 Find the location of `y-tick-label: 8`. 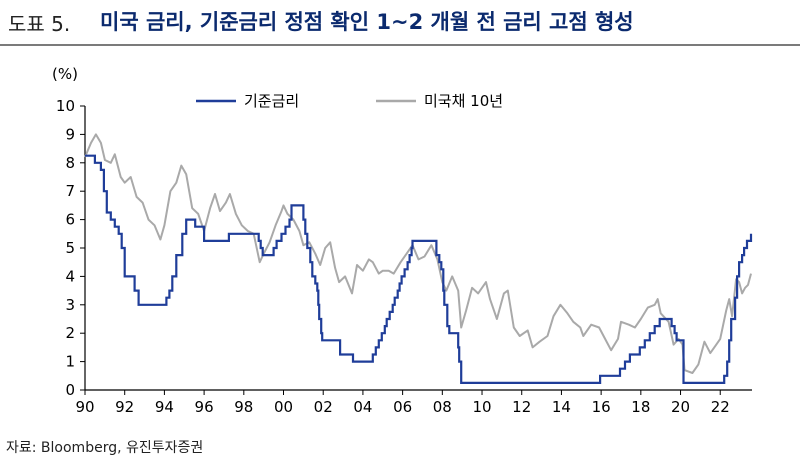

y-tick-label: 8 is located at coordinates (70, 163).